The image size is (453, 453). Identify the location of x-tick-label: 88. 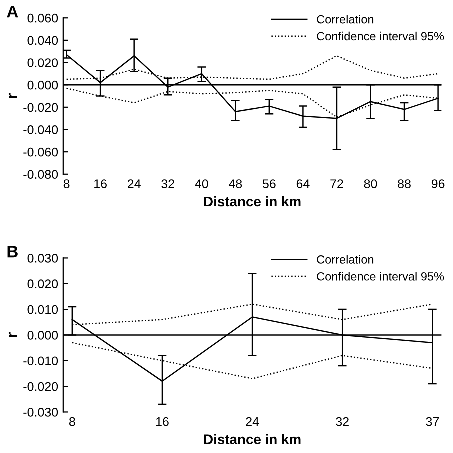
(404, 184).